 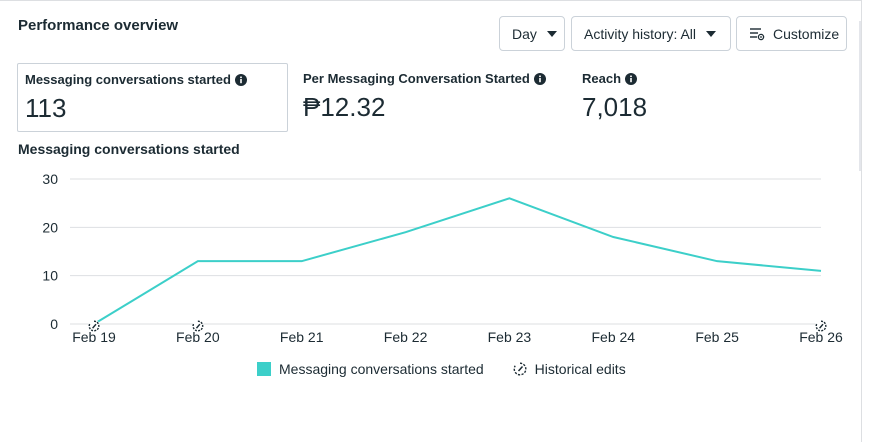 What do you see at coordinates (821, 337) in the screenshot?
I see `x-tick-label: Feb 26` at bounding box center [821, 337].